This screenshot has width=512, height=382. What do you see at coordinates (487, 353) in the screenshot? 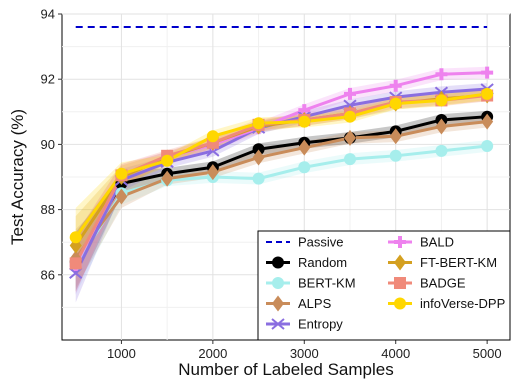
I see `x-tick-label: 5000` at bounding box center [487, 353].